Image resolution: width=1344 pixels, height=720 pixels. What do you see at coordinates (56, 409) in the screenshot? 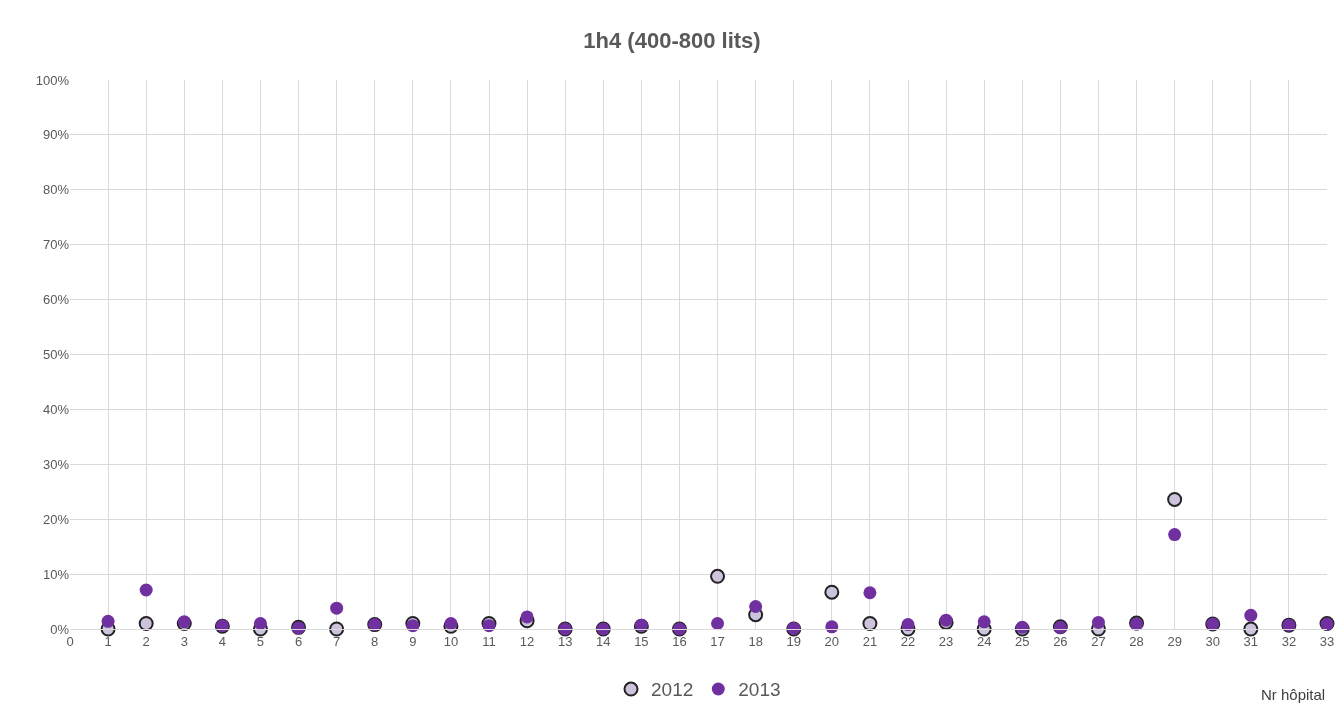
I see `y-tick-label: 40%` at bounding box center [56, 409].